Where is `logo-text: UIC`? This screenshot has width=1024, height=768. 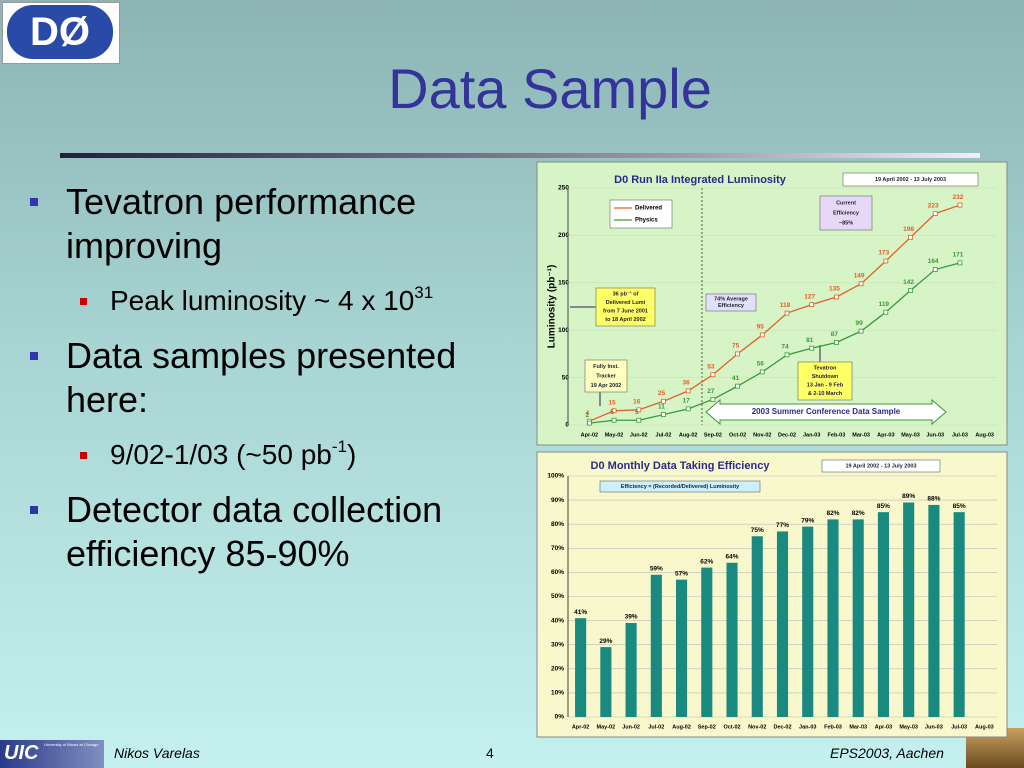
logo-text: UIC is located at coordinates (21, 753).